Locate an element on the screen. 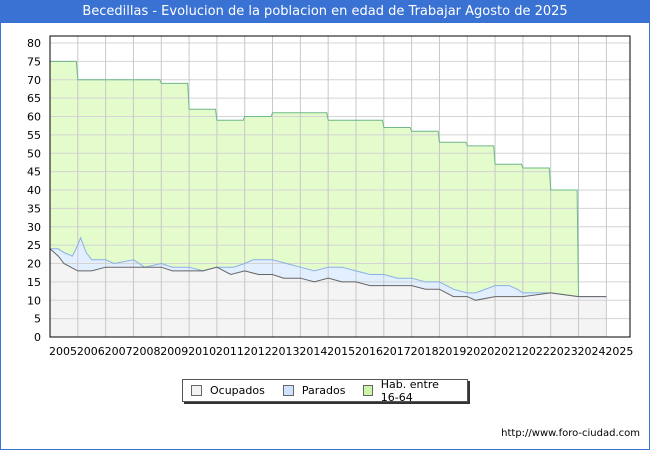 This screenshot has width=650, height=450. svg-text: 0 is located at coordinates (37, 337).